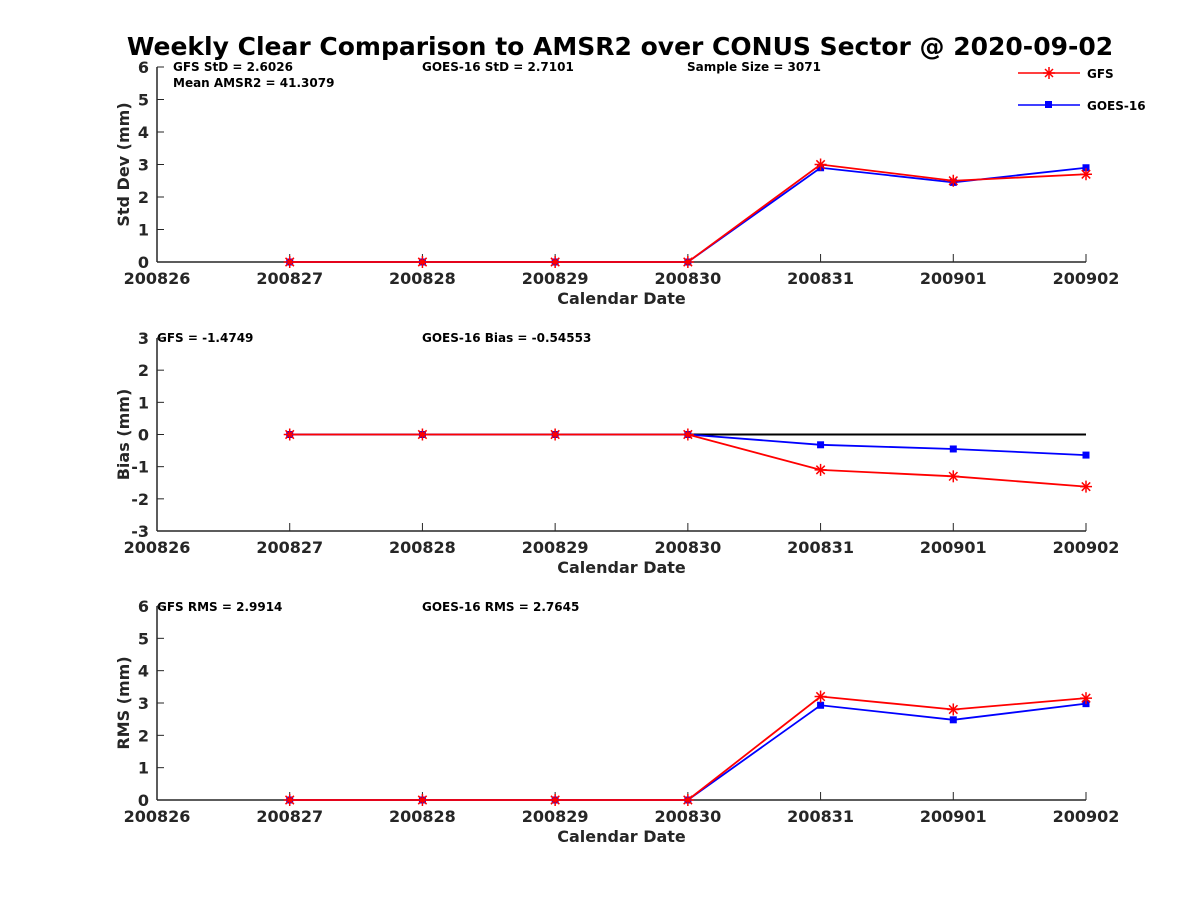  Describe the element at coordinates (500, 607) in the screenshot. I see `annotation-goes16-rms: GOES-16 RMS = 2.7645` at that location.